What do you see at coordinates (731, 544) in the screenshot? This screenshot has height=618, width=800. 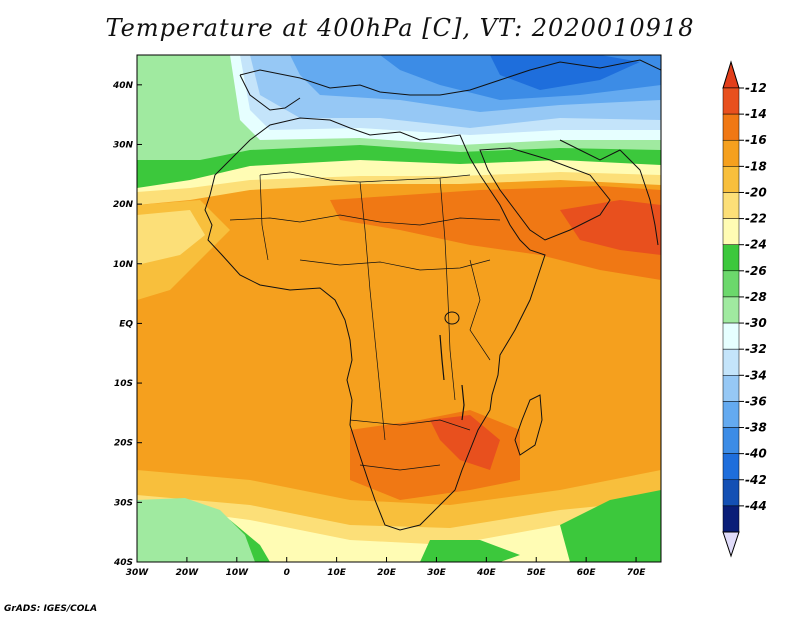 I see `colorbar-bottom-arrow` at bounding box center [731, 544].